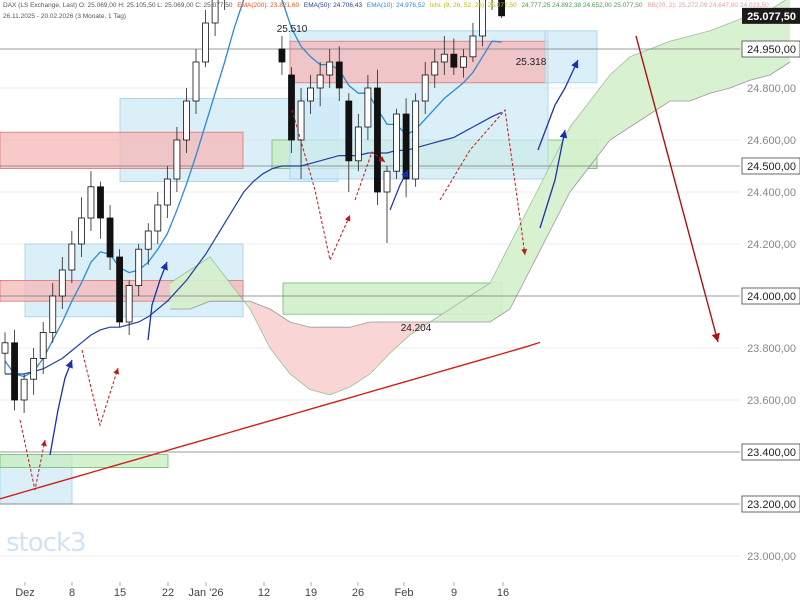 The image size is (800, 600). I want to click on price-box-label: 24.000,00, so click(771, 297).